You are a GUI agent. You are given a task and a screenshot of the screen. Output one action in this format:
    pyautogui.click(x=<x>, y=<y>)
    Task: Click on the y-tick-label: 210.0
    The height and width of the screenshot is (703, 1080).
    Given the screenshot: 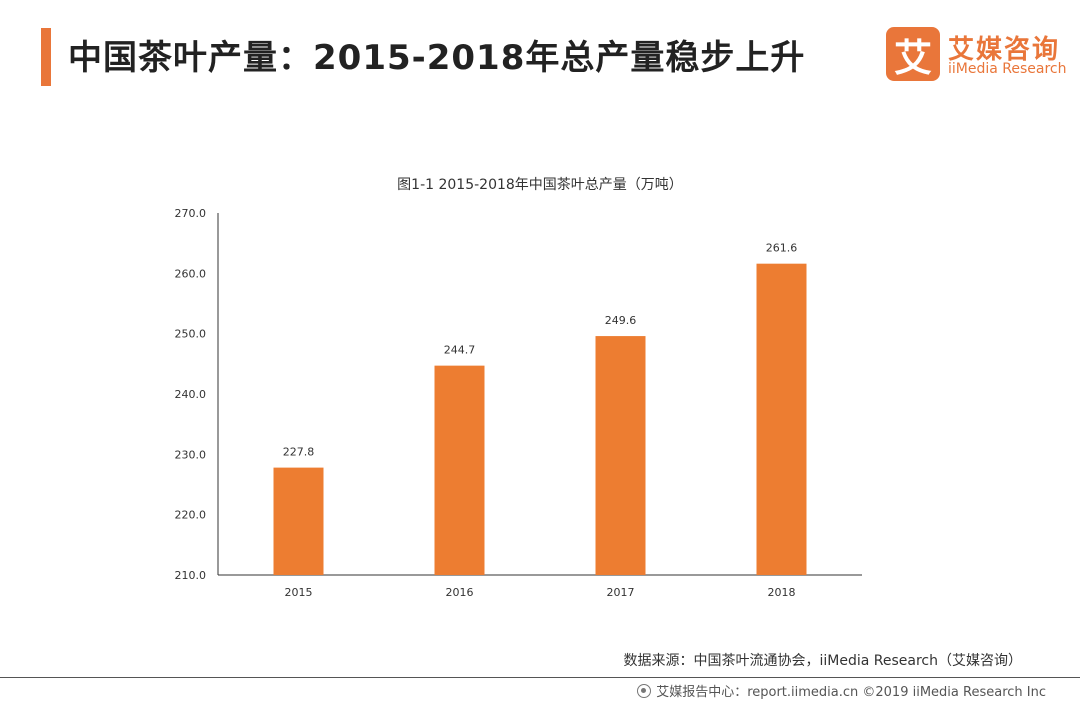 What is the action you would take?
    pyautogui.click(x=191, y=575)
    